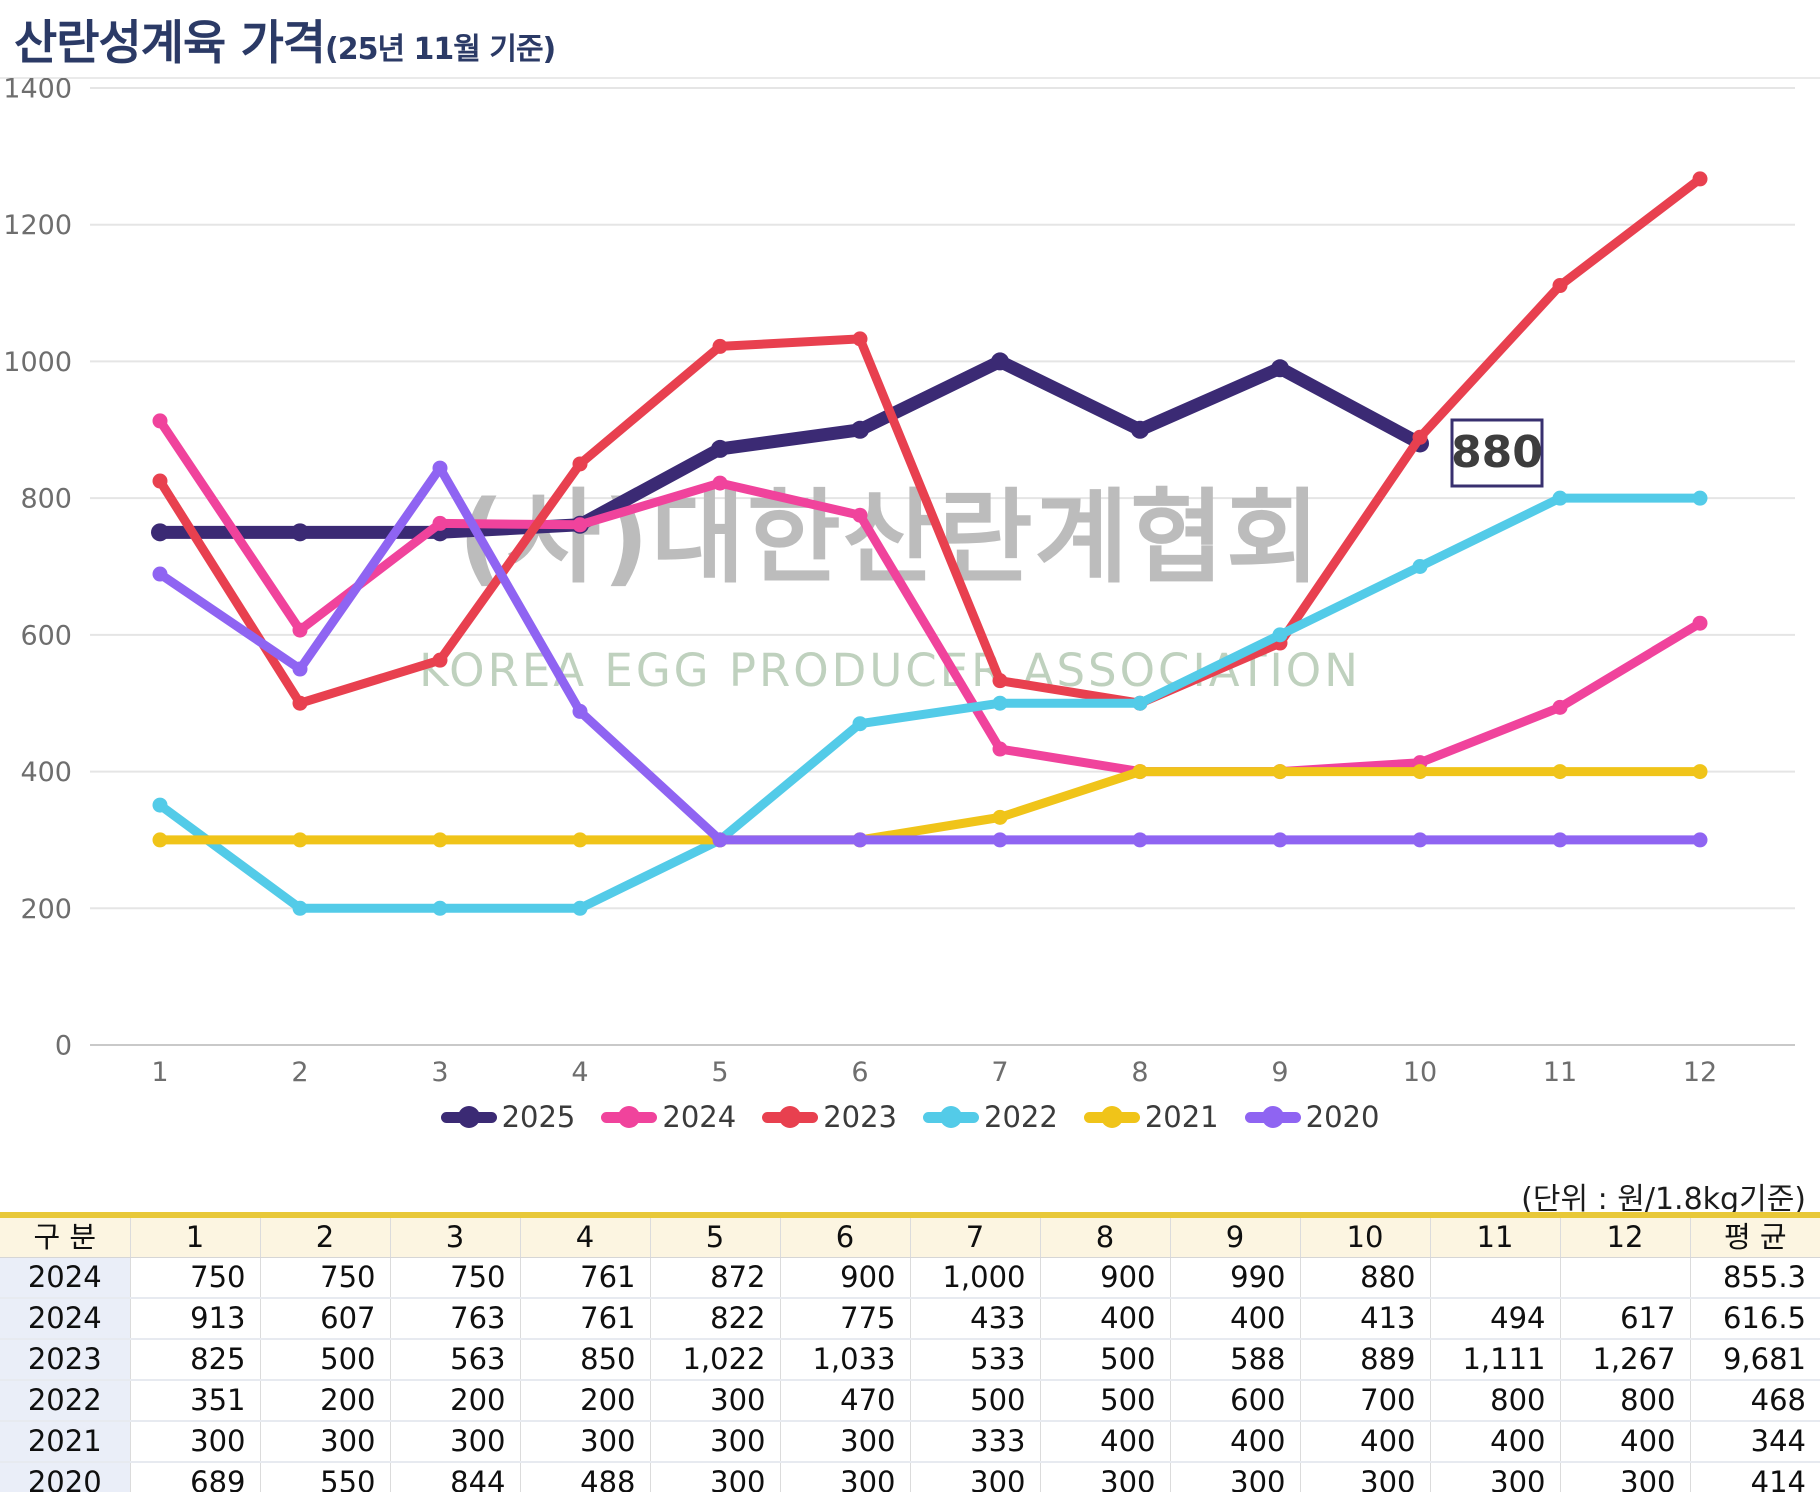 The width and height of the screenshot is (1820, 1492). What do you see at coordinates (65, 1360) in the screenshot?
I see `row-header-year: 2023` at bounding box center [65, 1360].